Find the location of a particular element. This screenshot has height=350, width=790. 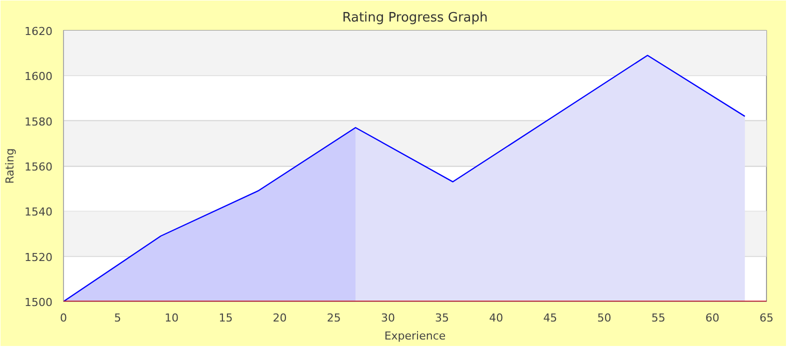

y-axis-title: Rating is located at coordinates (10, 166).